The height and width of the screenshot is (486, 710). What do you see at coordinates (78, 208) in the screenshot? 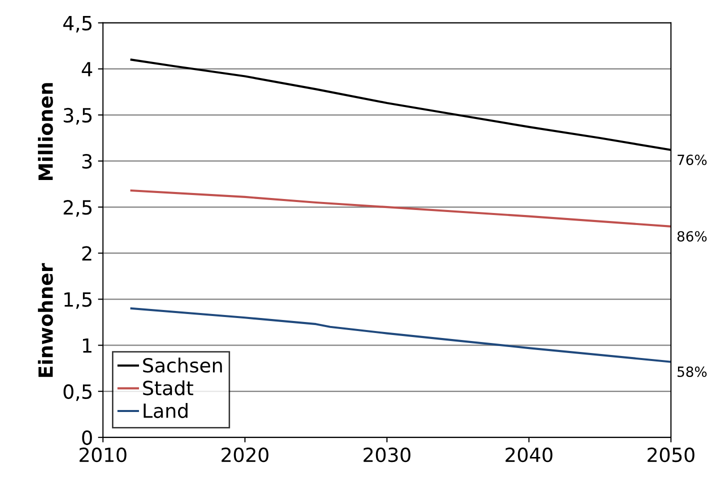
I see `y-tick-label: 2,5` at bounding box center [78, 208].